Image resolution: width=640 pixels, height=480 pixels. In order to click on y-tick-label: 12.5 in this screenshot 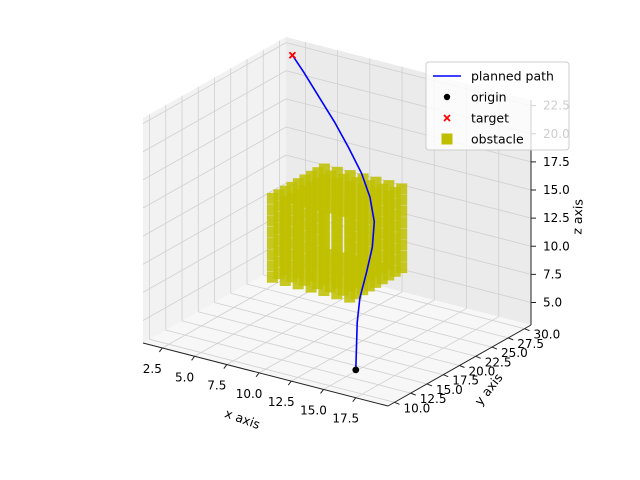, I will do `click(433, 399)`.